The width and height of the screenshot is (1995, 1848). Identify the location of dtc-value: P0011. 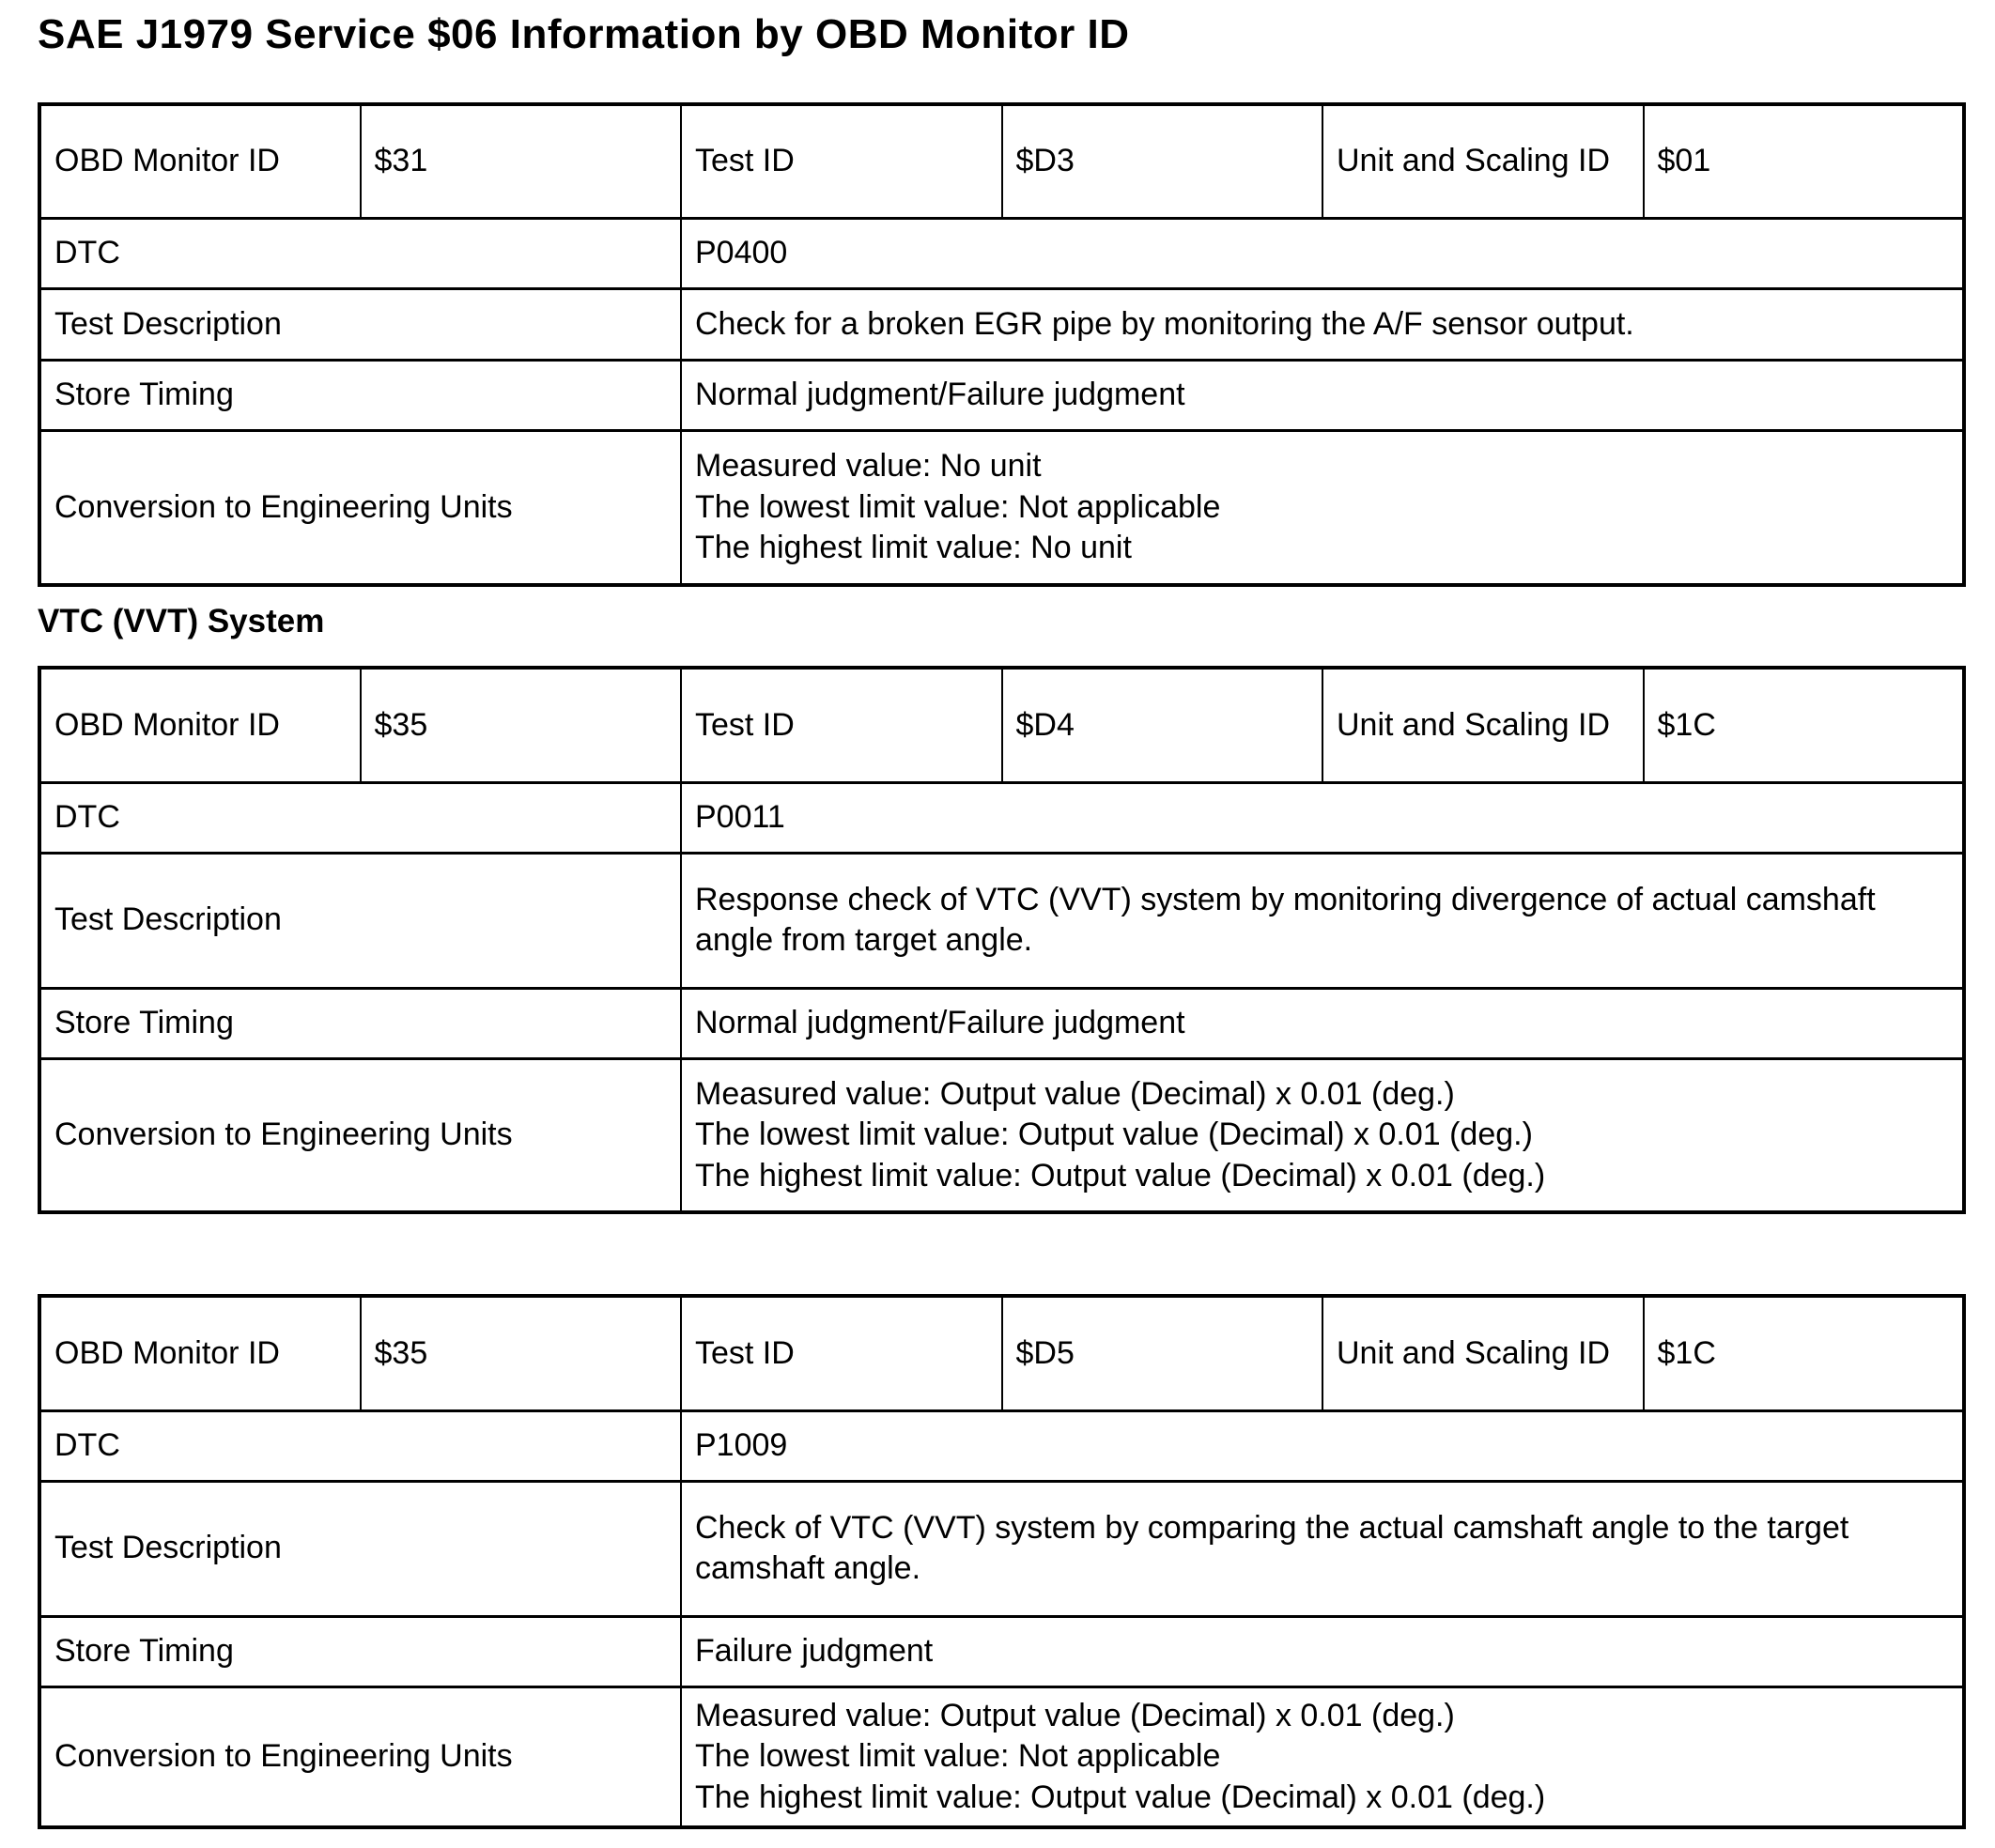
(1322, 817).